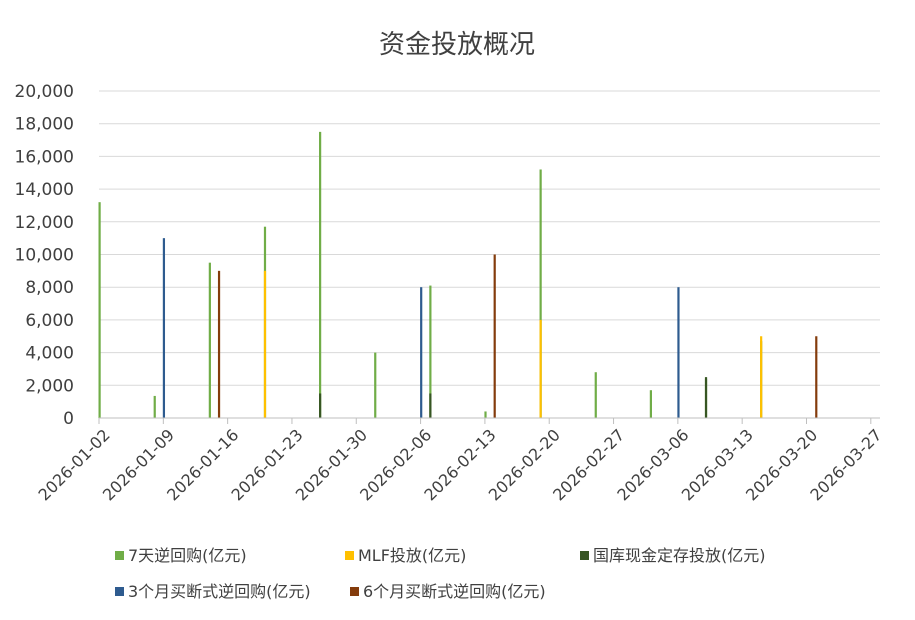 The height and width of the screenshot is (620, 915). What do you see at coordinates (44, 157) in the screenshot?
I see `y-tick-label: 16,000` at bounding box center [44, 157].